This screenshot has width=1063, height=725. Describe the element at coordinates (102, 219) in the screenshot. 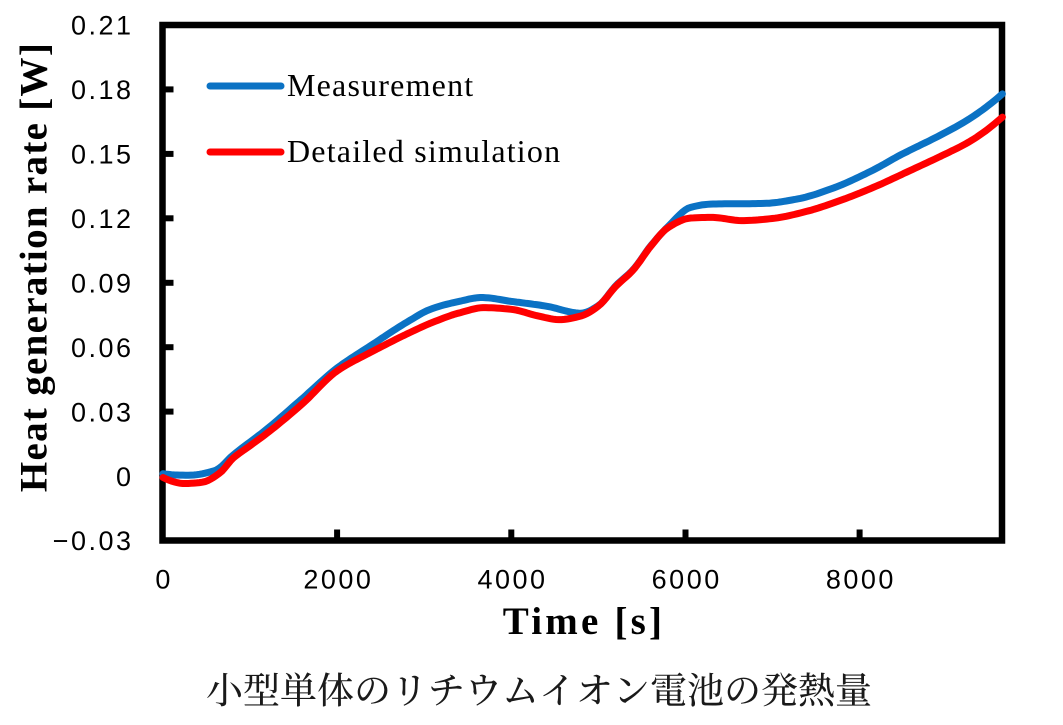

I see `svg-text: 0.12` at that location.